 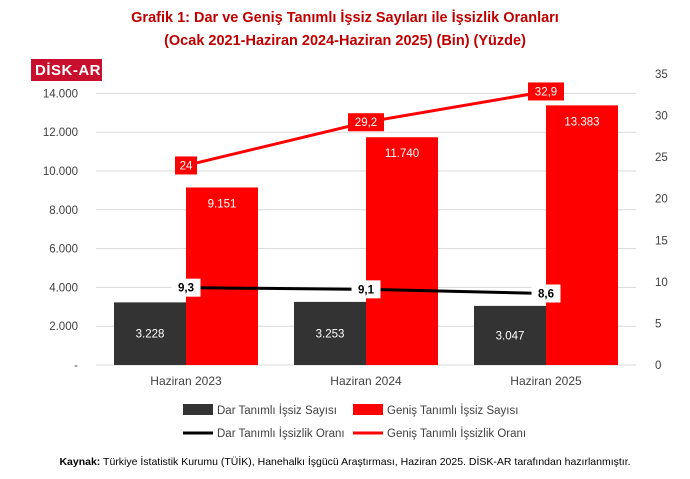 I want to click on bar-data-label: 3.228, so click(x=150, y=335).